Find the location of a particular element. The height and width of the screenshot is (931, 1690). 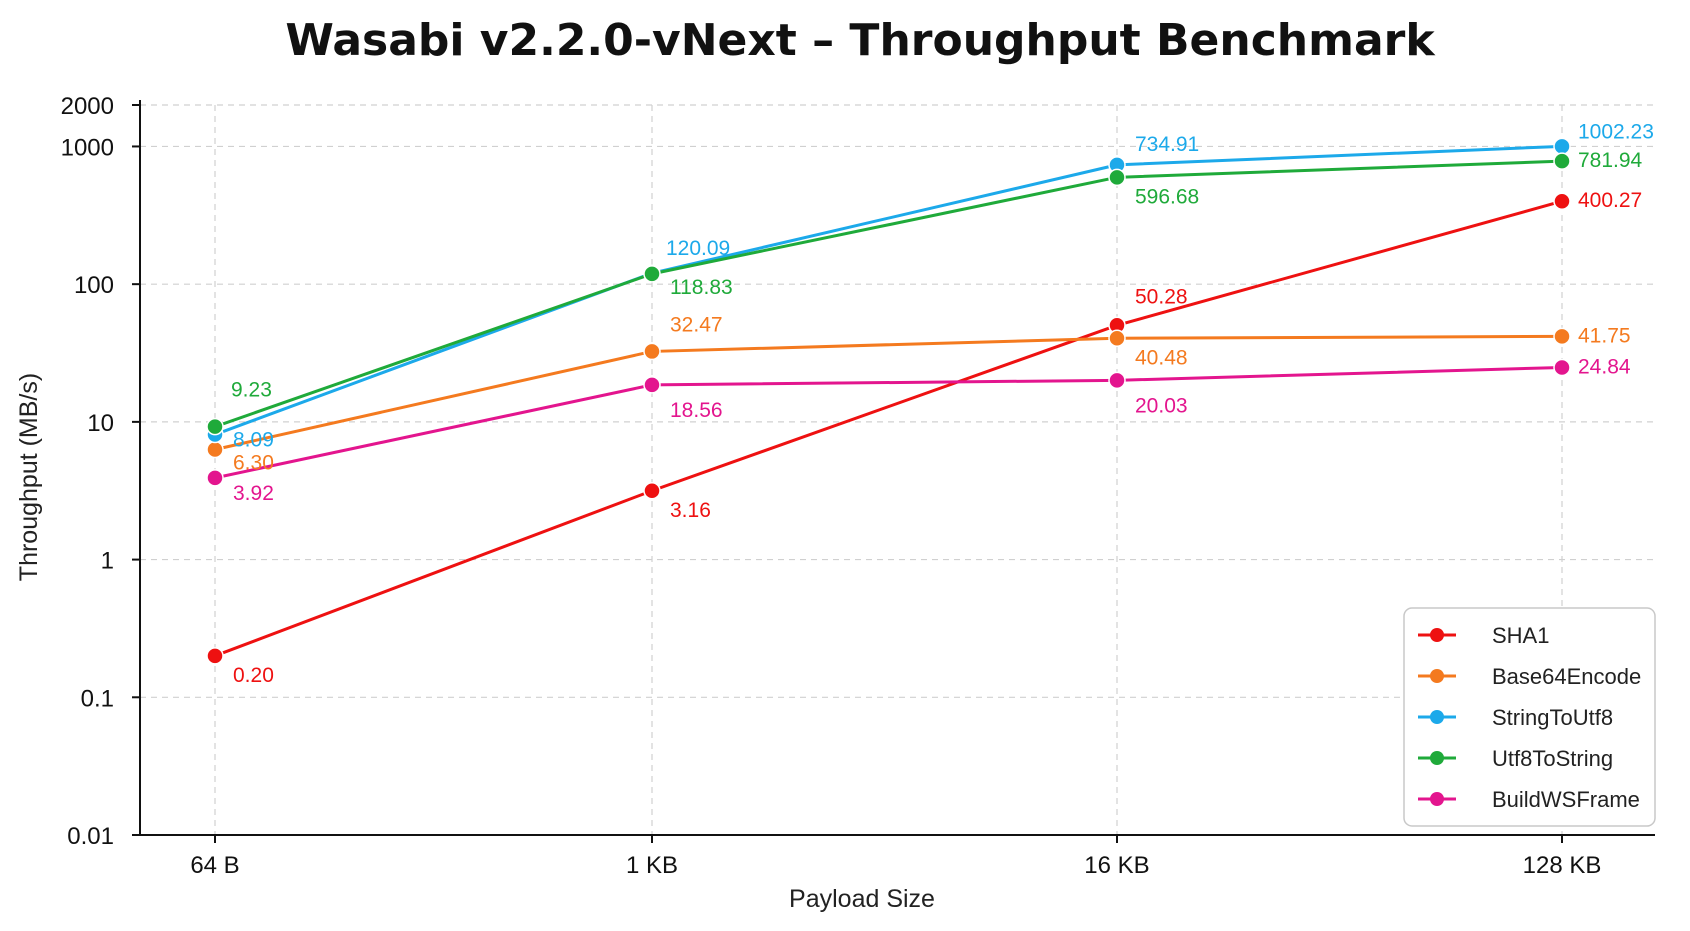

legend-box is located at coordinates (1529, 717).